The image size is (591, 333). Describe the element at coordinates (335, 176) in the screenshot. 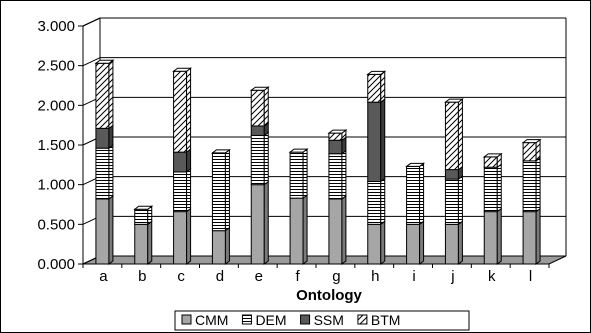

I see `bar-g-dem` at that location.